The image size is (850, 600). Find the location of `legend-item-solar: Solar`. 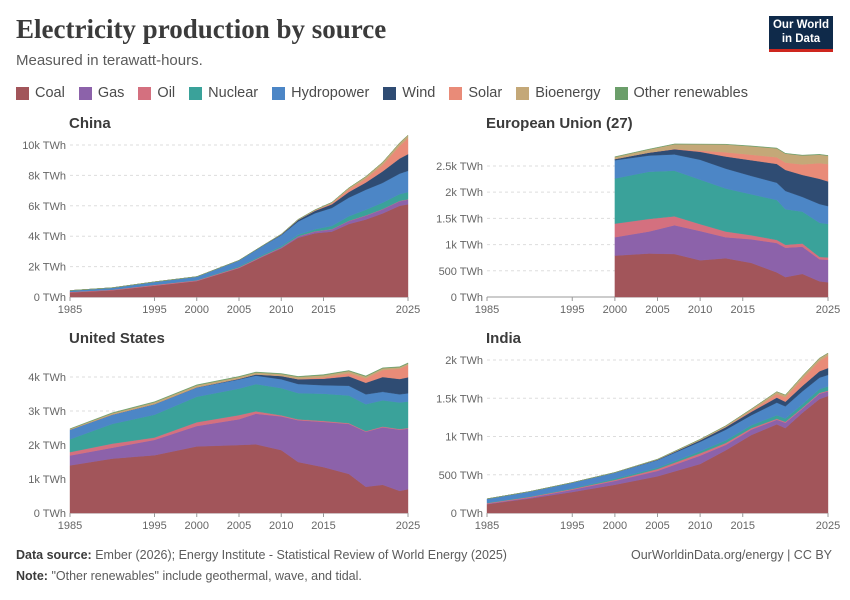

legend-item-solar: Solar is located at coordinates (475, 93).